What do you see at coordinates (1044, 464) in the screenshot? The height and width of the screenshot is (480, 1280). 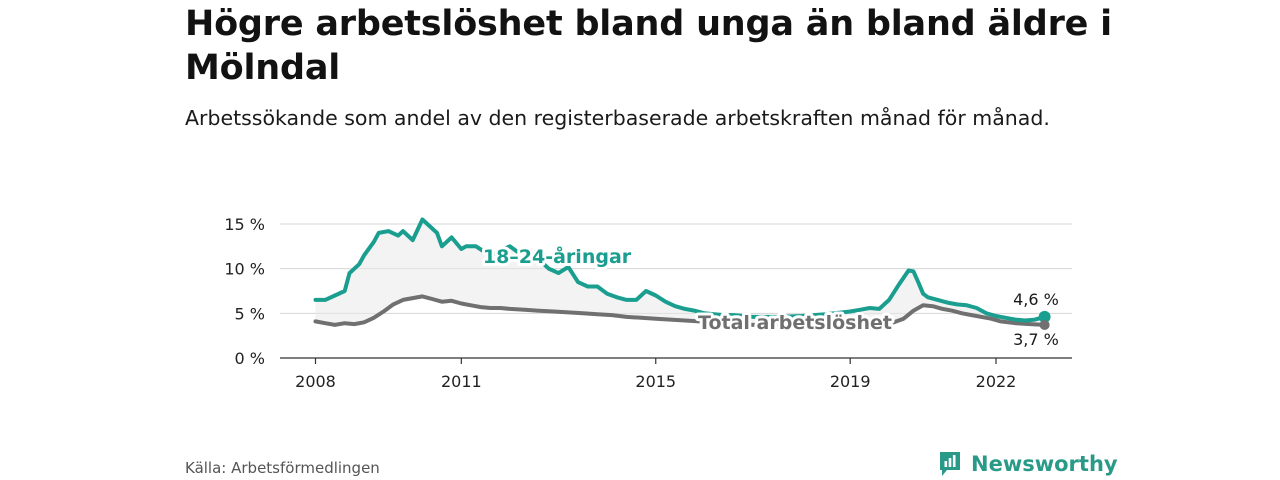 I see `brand-name: Newsworthy` at bounding box center [1044, 464].